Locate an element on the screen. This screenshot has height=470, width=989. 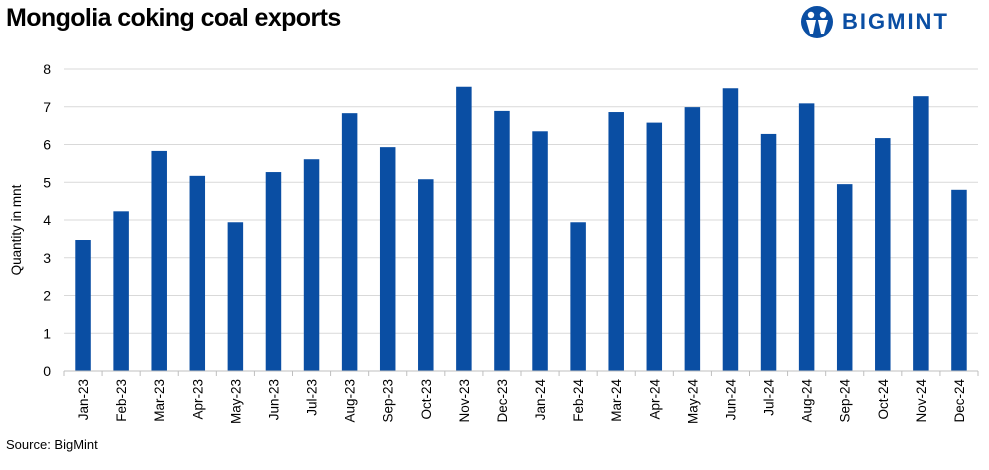
y-tick-label: 6 is located at coordinates (47, 145).